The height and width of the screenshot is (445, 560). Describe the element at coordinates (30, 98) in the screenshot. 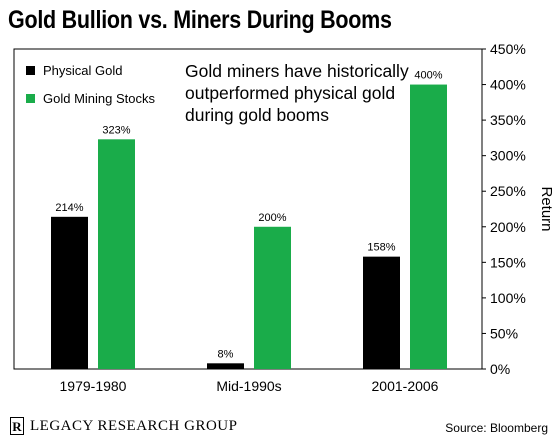

I see `legend-swatch-gold-mining-stocks` at that location.